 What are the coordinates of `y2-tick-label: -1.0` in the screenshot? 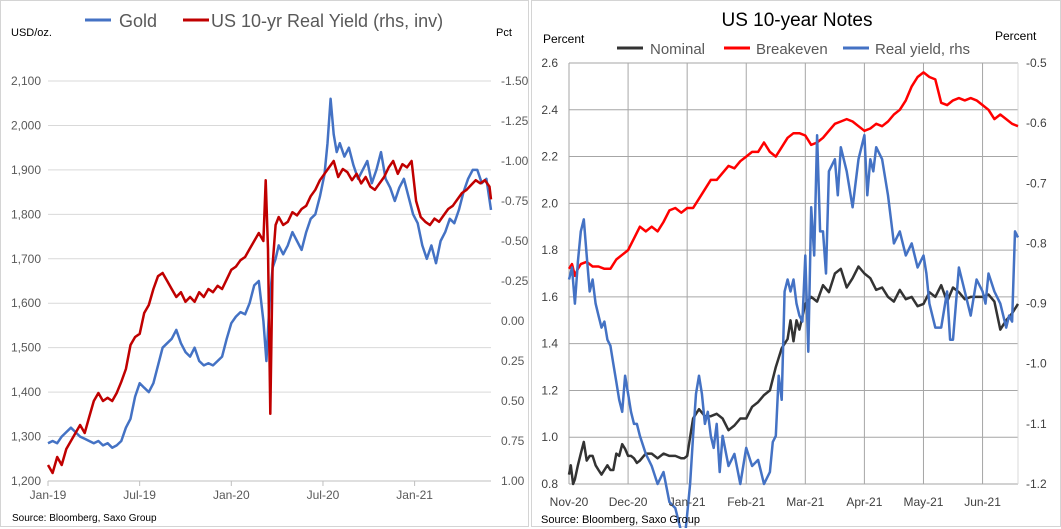 It's located at (1036, 364).